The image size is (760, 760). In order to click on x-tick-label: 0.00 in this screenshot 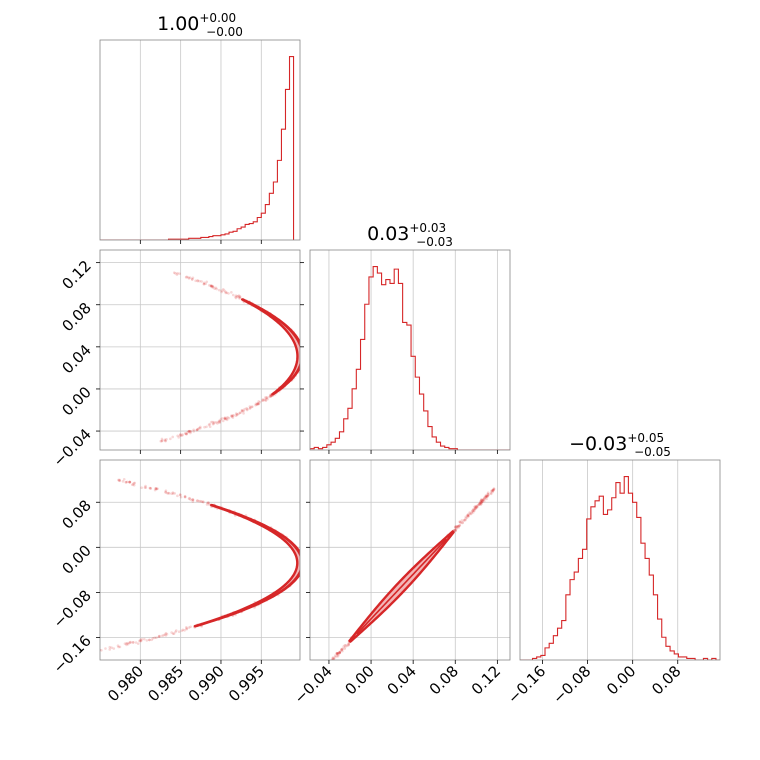, I will do `click(360, 680)`.